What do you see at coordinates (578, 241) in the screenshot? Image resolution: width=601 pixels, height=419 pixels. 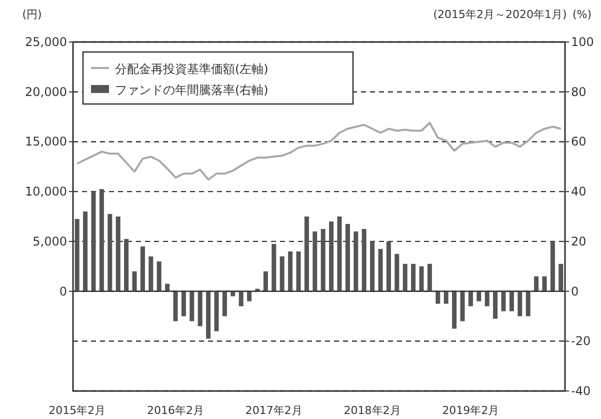 I see `y2-tick-label: 20` at bounding box center [578, 241].